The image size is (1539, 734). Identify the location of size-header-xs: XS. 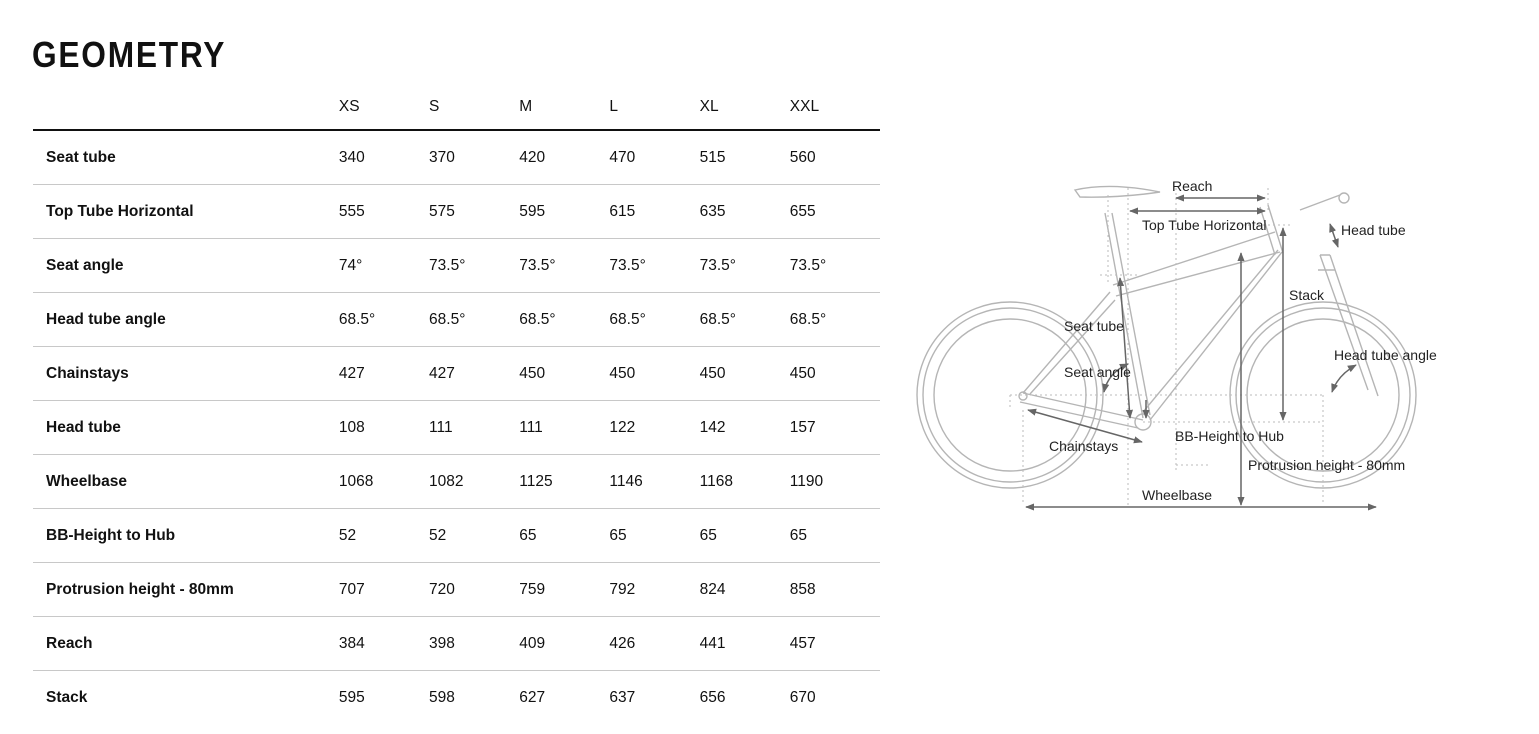
(384, 107).